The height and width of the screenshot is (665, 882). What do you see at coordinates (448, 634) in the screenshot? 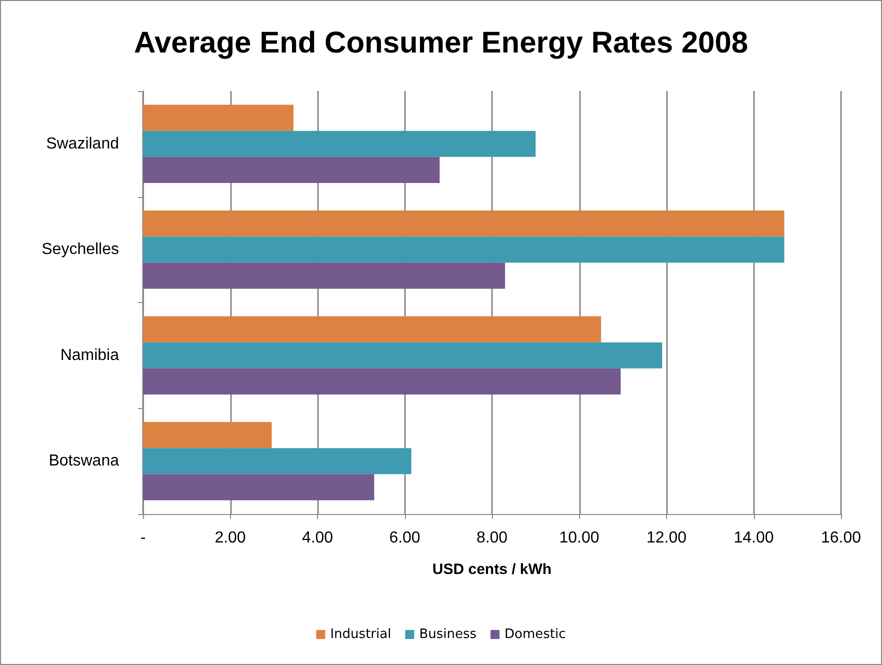
I see `legend-label: Business` at bounding box center [448, 634].